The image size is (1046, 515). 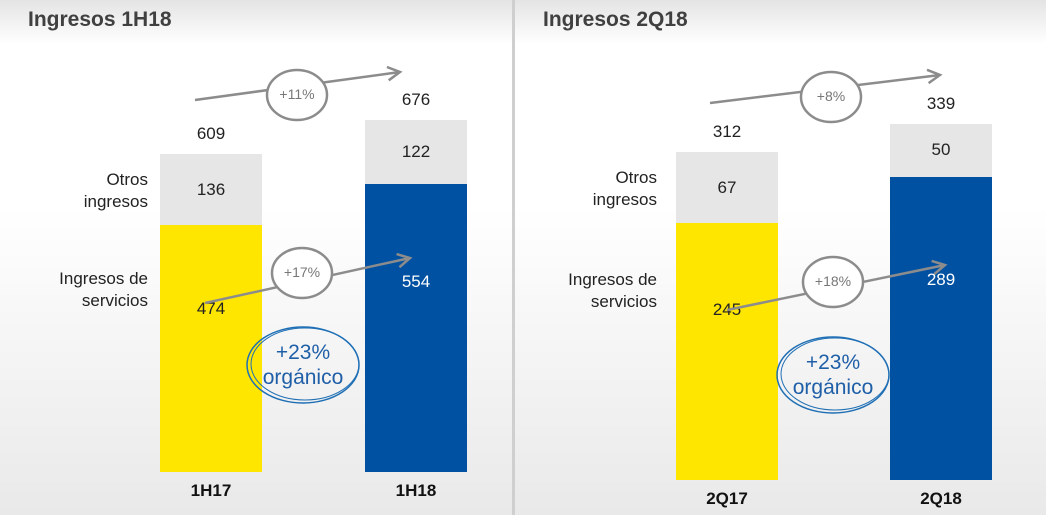 What do you see at coordinates (615, 19) in the screenshot?
I see `chart-title: Ingresos 2Q18` at bounding box center [615, 19].